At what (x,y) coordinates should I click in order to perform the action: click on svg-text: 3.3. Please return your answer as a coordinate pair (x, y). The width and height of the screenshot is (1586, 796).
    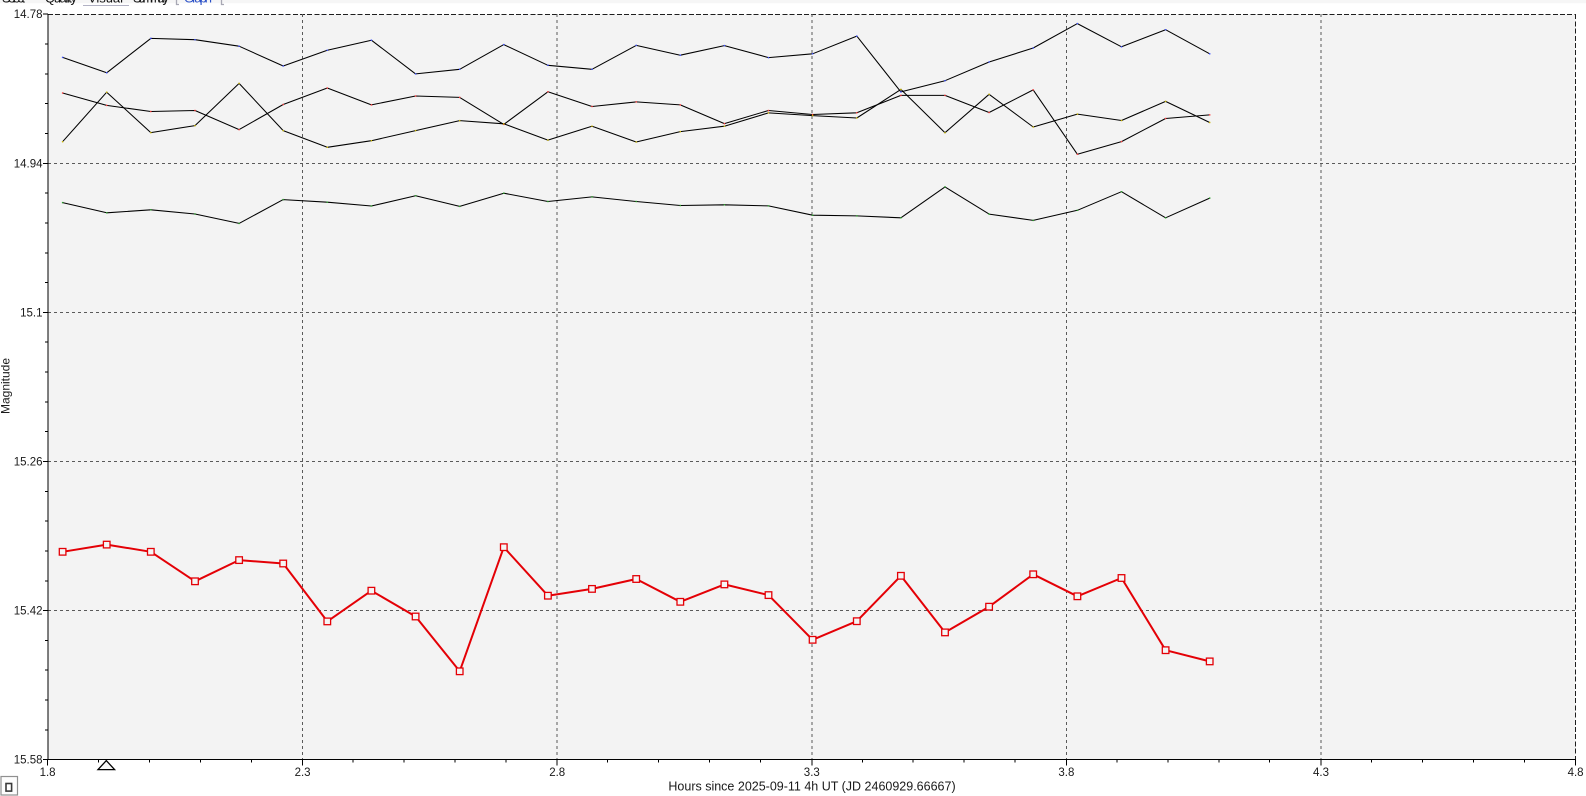
    Looking at the image, I should click on (812, 773).